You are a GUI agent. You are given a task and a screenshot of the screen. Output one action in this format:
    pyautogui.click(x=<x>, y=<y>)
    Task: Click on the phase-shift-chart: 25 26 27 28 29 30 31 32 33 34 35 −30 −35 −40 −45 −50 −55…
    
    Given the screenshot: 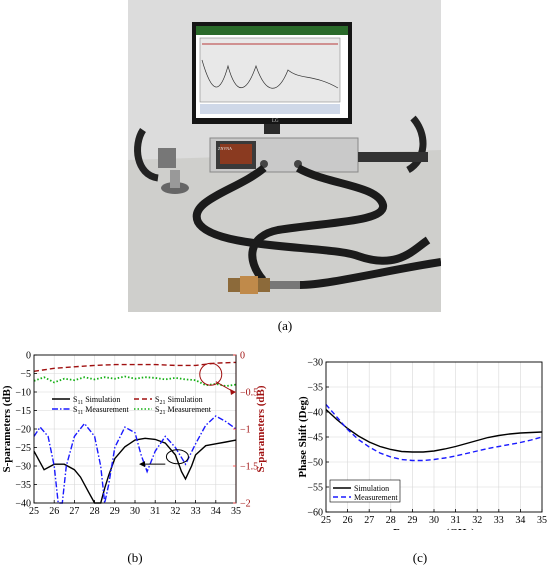 What is the action you would take?
    pyautogui.click(x=422, y=444)
    